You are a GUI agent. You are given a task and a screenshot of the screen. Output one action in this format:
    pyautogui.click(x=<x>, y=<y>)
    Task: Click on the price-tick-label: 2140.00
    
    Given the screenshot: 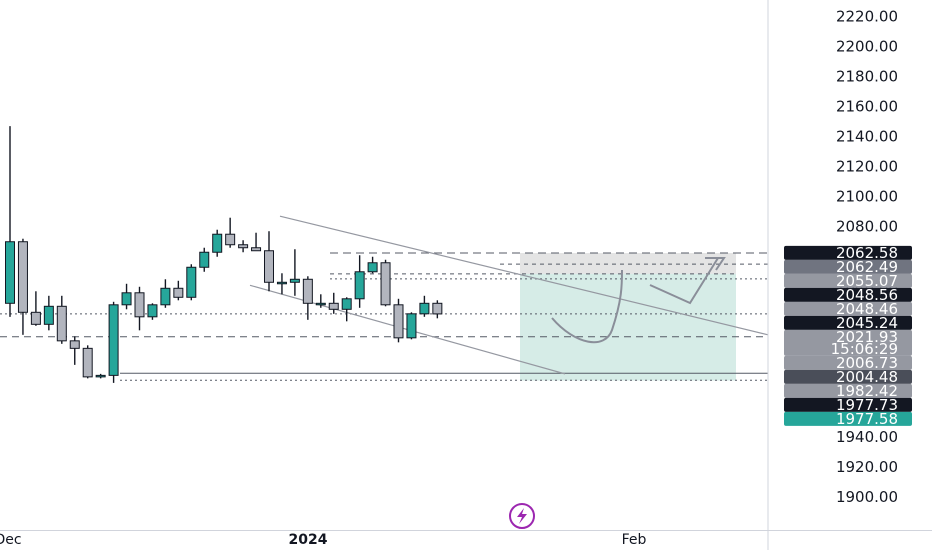 What is the action you would take?
    pyautogui.click(x=867, y=137)
    